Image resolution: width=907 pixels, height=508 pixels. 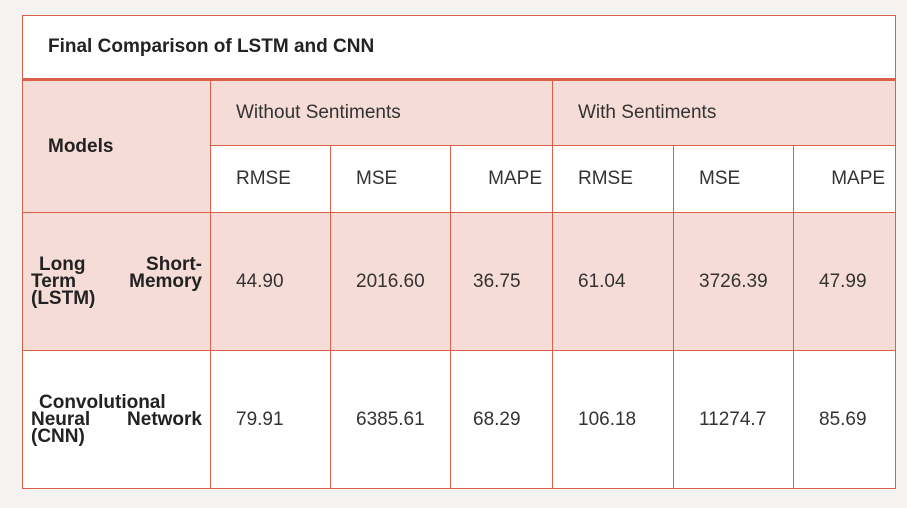 What do you see at coordinates (270, 179) in the screenshot?
I see `metric-header-rmse-without: RMSE` at bounding box center [270, 179].